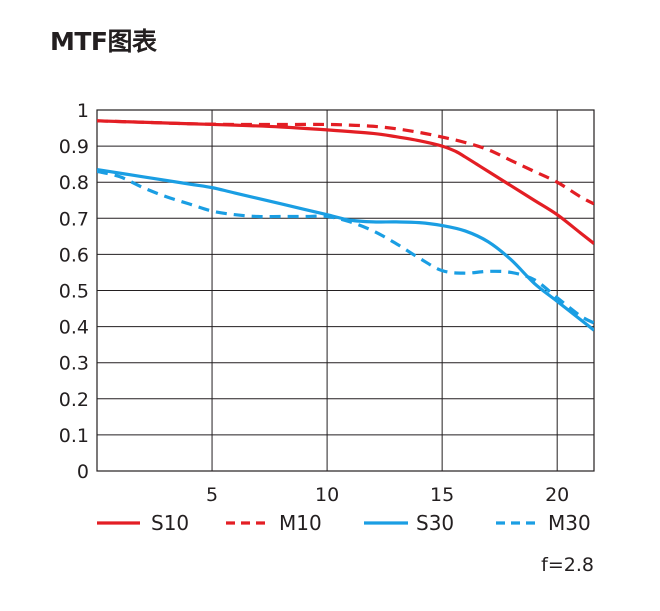  Describe the element at coordinates (74, 400) in the screenshot. I see `y-tick-label: 0.2` at that location.